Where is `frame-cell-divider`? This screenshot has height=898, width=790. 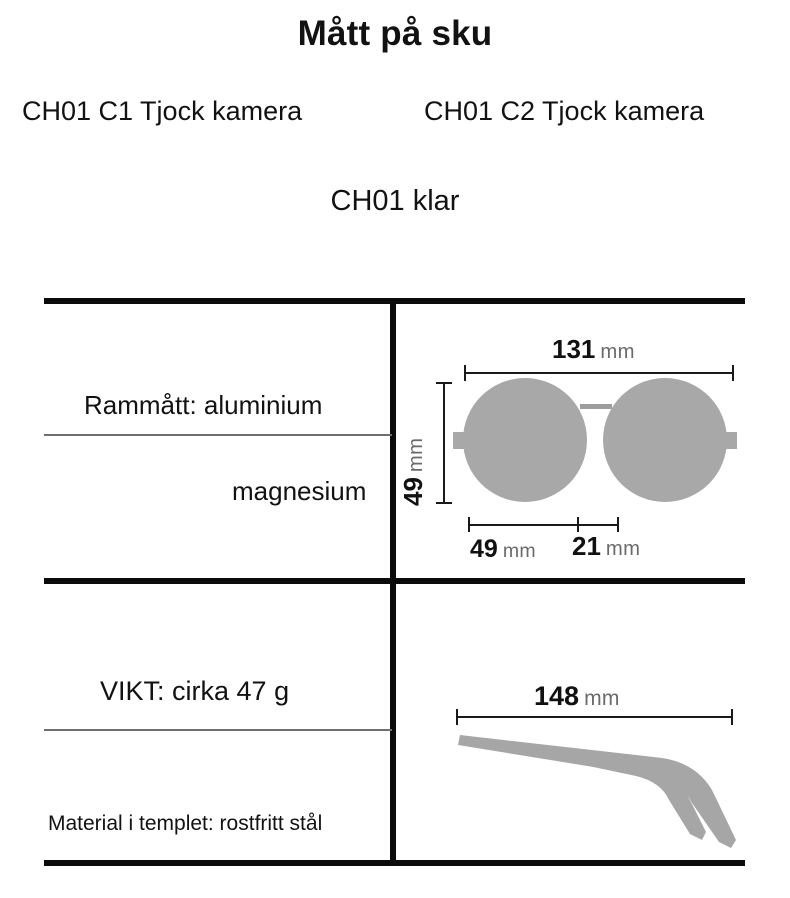
frame-cell-divider is located at coordinates (218, 435).